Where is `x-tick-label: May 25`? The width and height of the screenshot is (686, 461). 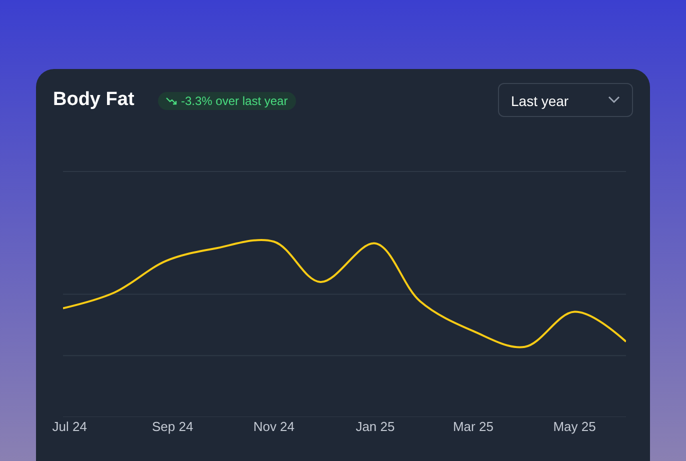
x-tick-label: May 25 is located at coordinates (574, 426).